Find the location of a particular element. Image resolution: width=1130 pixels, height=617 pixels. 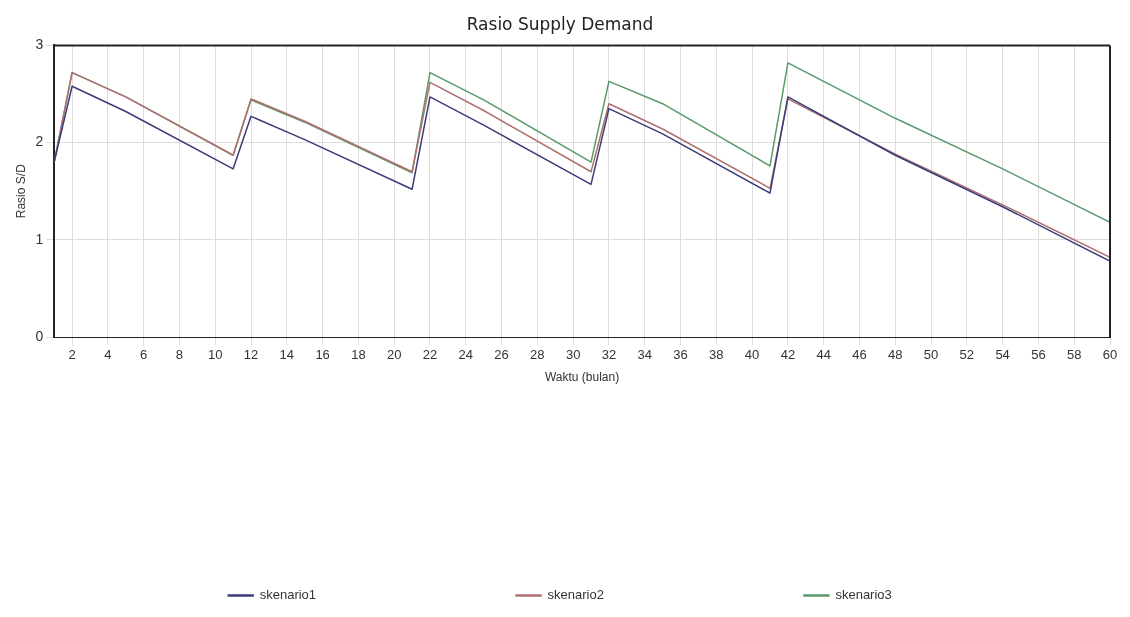

x-tick-label: 26 is located at coordinates (501, 355).